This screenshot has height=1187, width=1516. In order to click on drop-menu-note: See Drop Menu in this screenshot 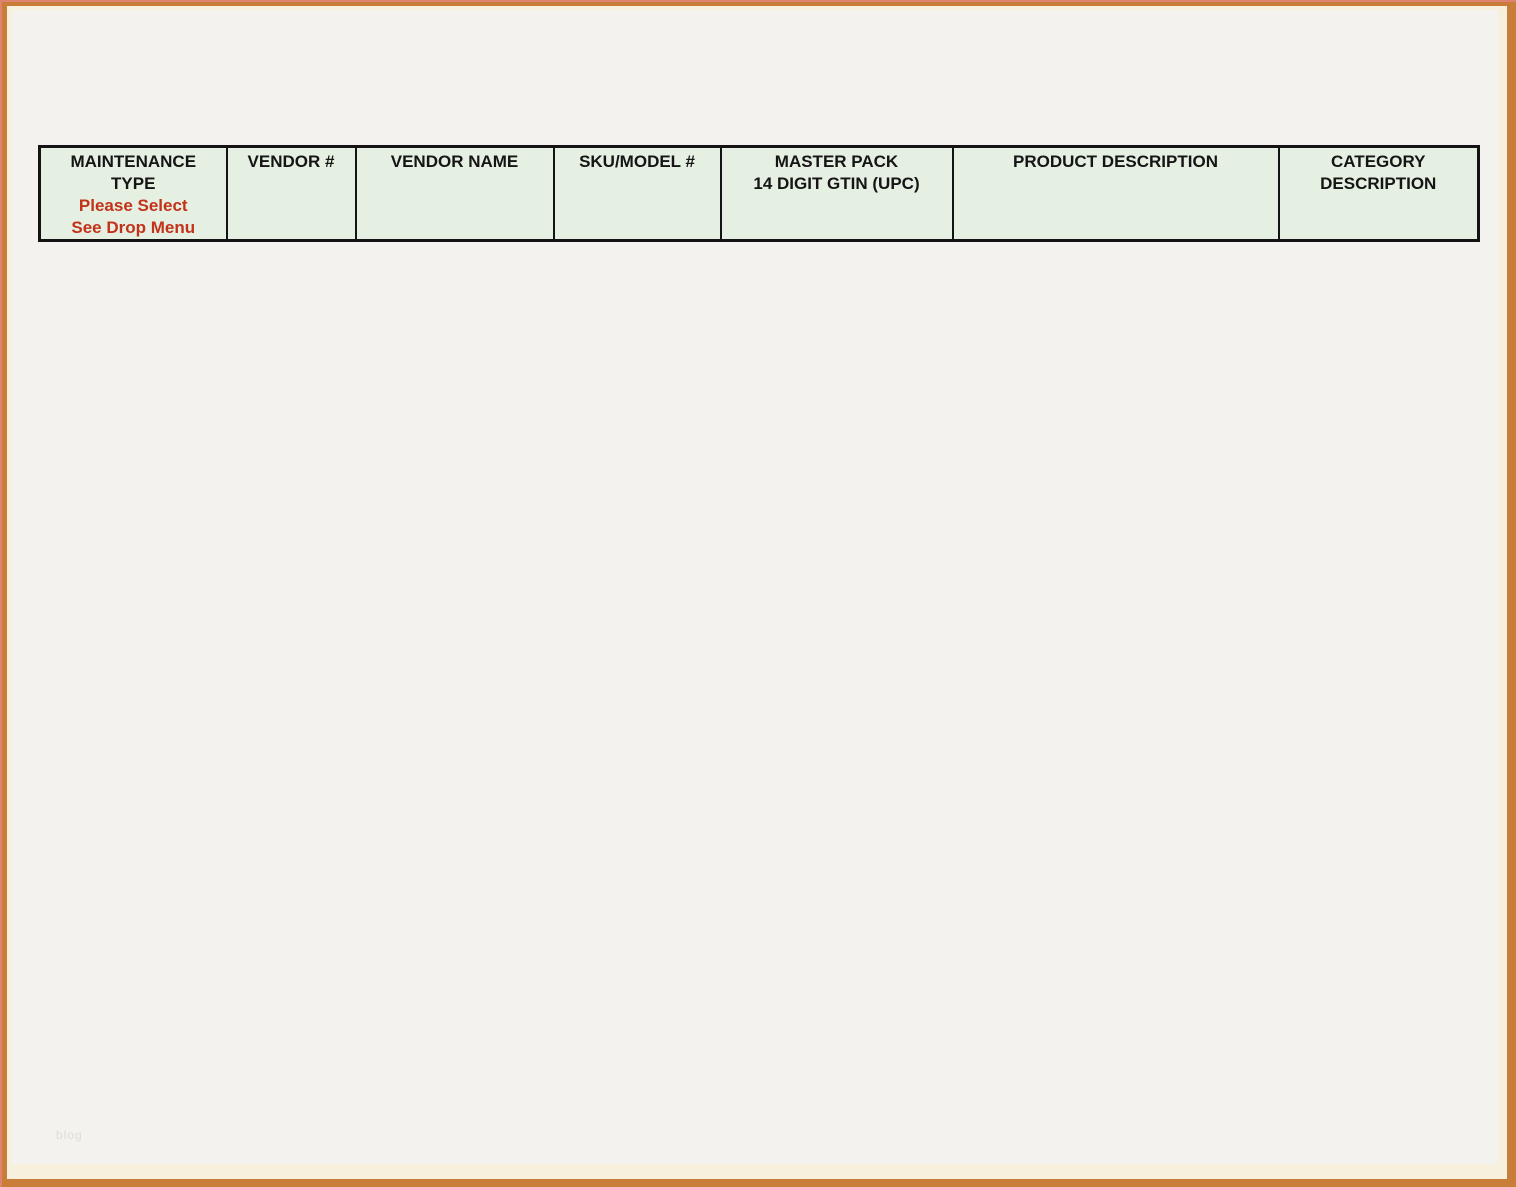, I will do `click(133, 227)`.